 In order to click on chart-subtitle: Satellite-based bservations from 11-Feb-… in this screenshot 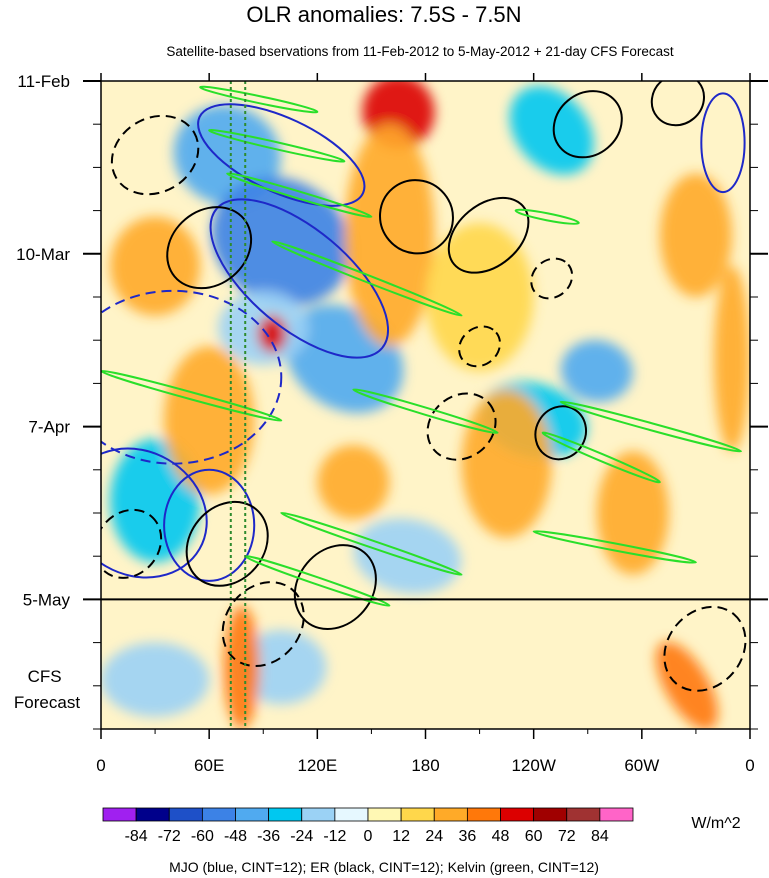, I will do `click(420, 51)`.